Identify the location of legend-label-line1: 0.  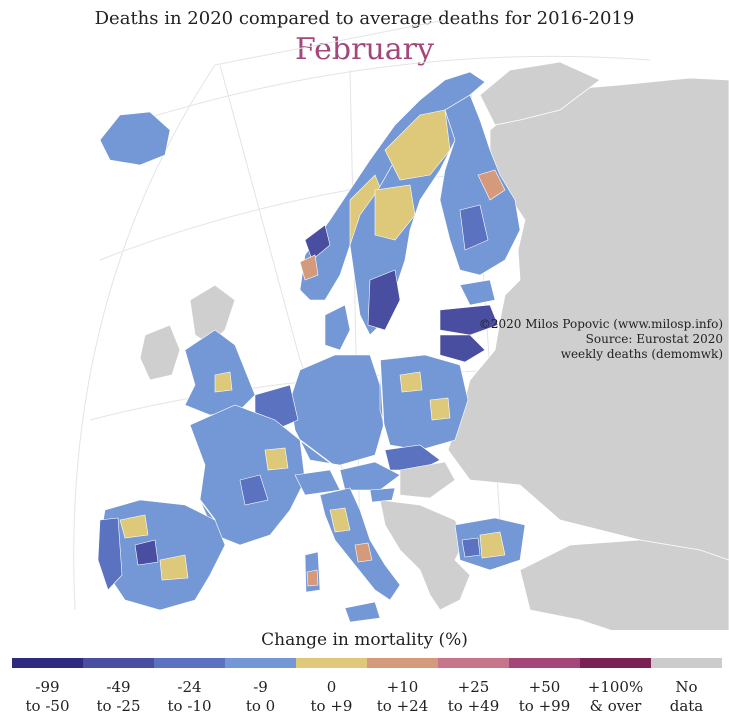
(331, 687).